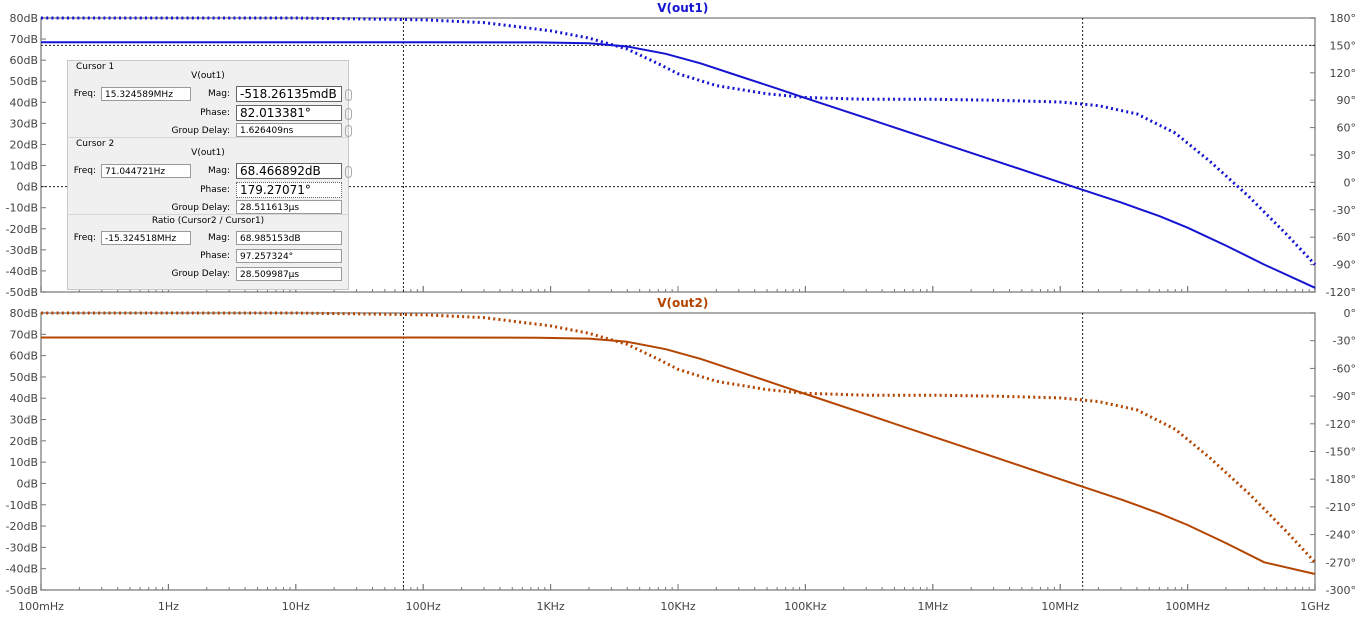 The image size is (1363, 620). Describe the element at coordinates (289, 207) in the screenshot. I see `cursor2-gd-field: 28.511613µs` at that location.